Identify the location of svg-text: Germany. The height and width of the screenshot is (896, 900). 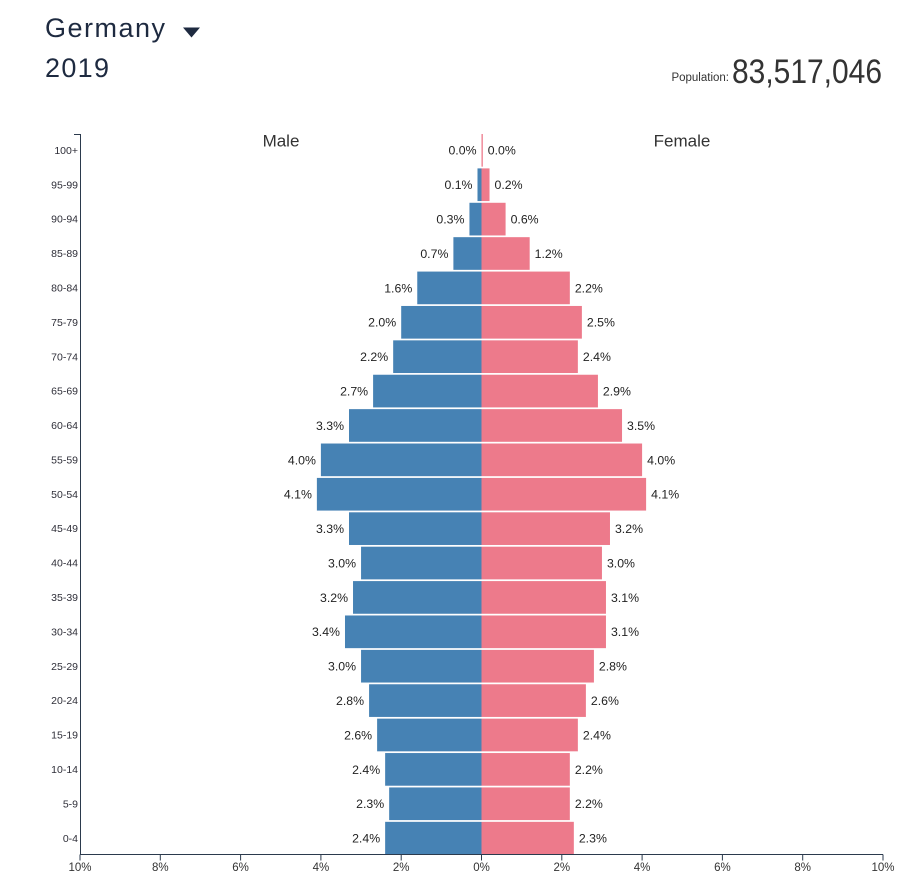
(106, 28).